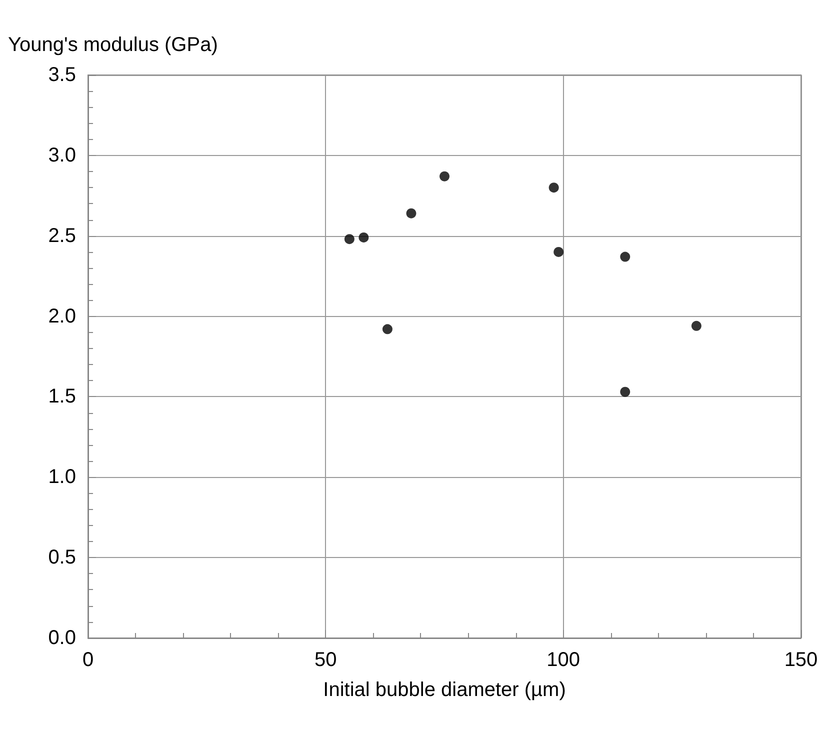 The width and height of the screenshot is (832, 747). I want to click on y-axis-title: Young's modulus (GPa), so click(113, 45).